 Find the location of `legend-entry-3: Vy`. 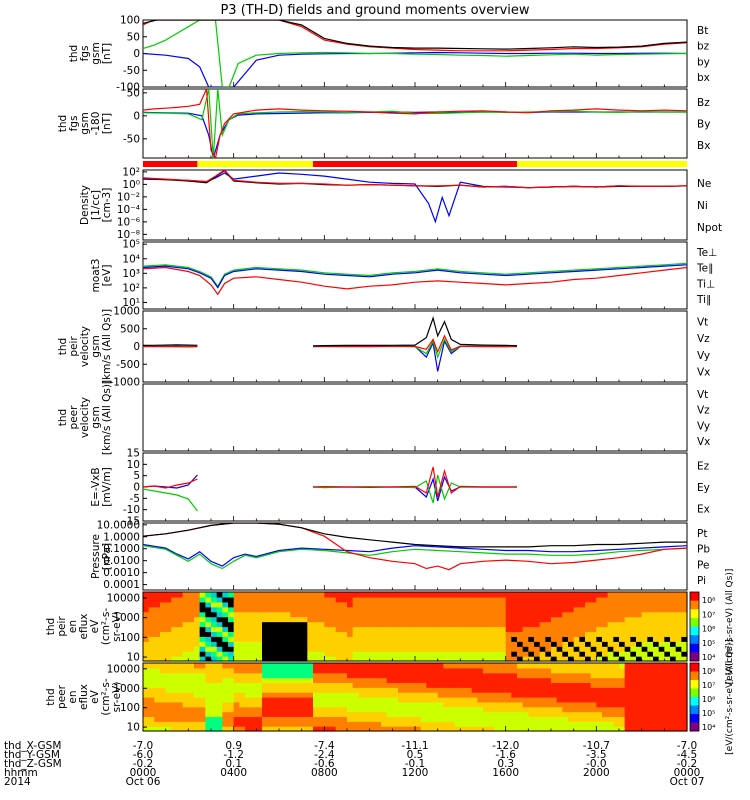

legend-entry-3: Vy is located at coordinates (703, 356).